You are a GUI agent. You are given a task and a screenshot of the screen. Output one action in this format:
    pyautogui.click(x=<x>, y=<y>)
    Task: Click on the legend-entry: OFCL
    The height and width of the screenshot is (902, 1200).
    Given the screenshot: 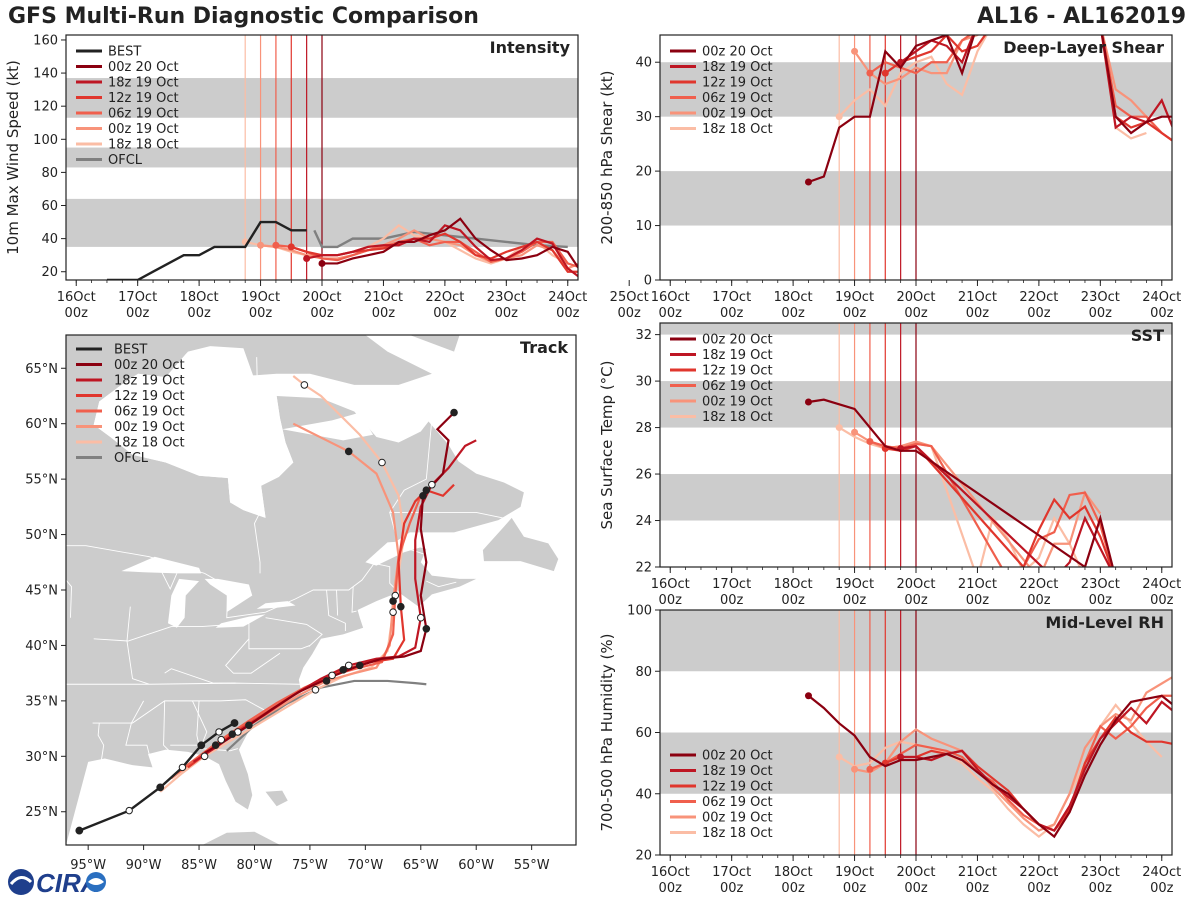 What is the action you would take?
    pyautogui.click(x=131, y=458)
    